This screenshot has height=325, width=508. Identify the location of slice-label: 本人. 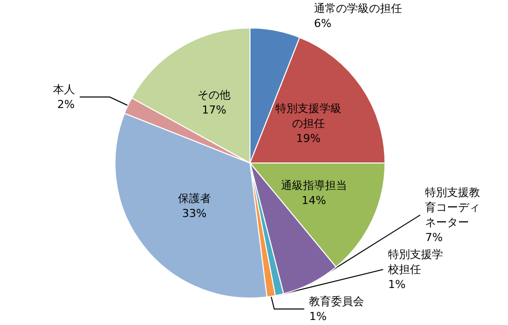
(63, 89).